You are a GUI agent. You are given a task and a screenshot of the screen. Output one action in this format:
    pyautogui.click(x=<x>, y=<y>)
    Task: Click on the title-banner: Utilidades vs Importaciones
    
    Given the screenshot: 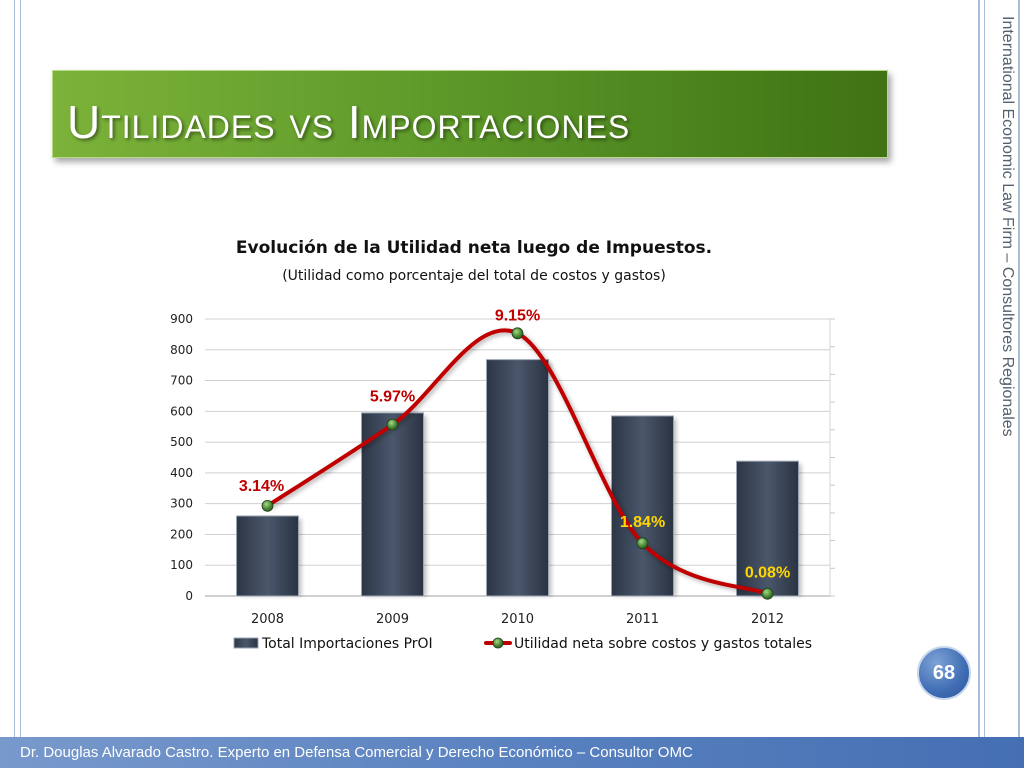 What is the action you would take?
    pyautogui.click(x=470, y=114)
    